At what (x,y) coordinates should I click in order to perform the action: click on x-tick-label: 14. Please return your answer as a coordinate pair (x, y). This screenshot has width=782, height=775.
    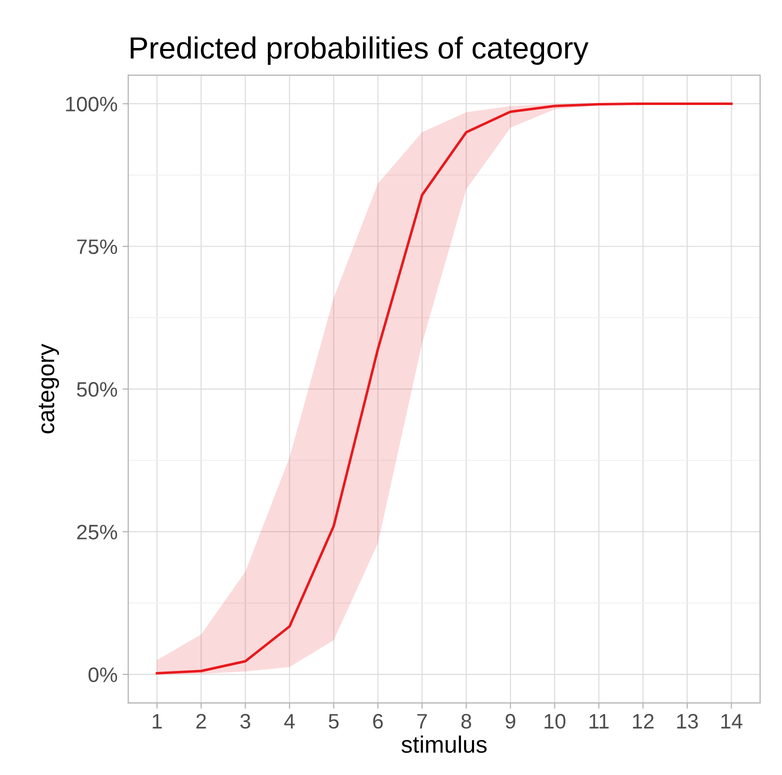
    Looking at the image, I should click on (731, 721).